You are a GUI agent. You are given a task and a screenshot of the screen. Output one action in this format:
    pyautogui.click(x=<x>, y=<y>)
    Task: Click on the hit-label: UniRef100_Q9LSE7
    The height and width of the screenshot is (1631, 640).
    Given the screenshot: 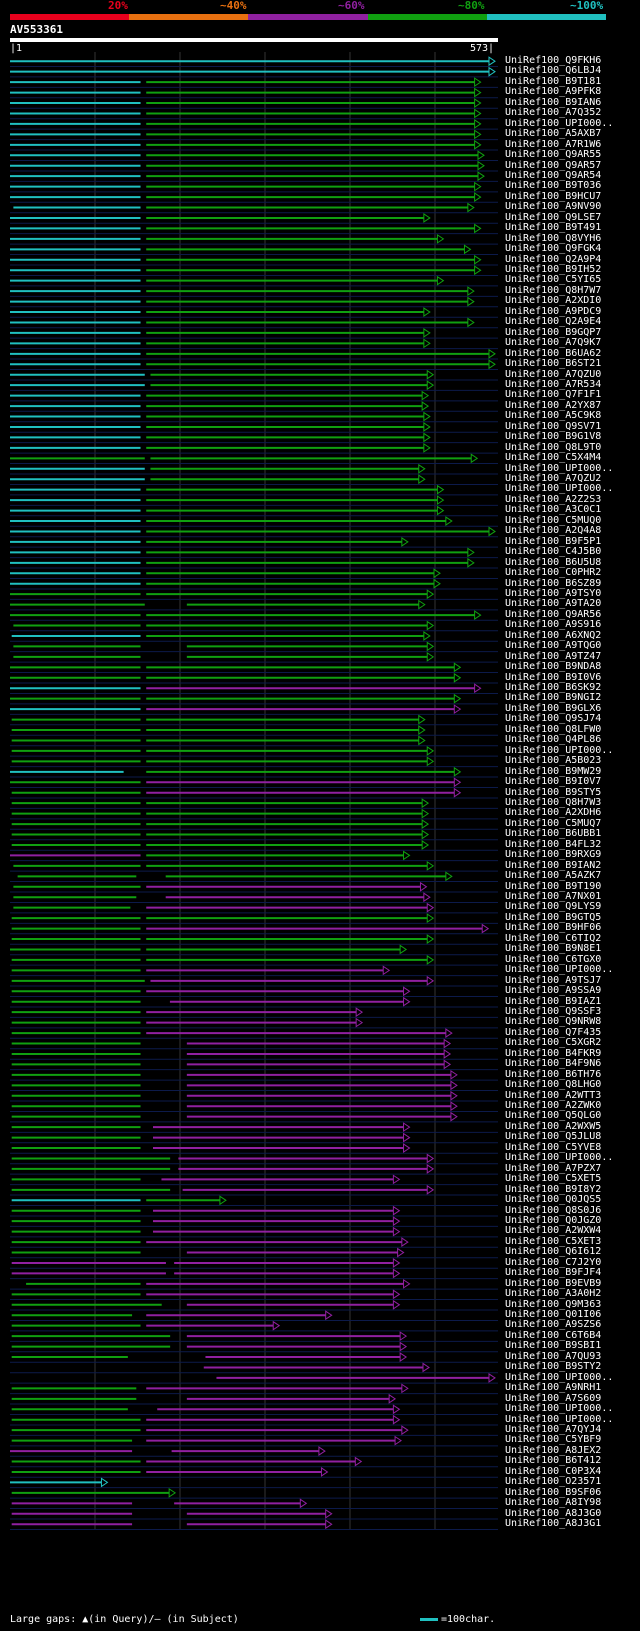 What is the action you would take?
    pyautogui.click(x=553, y=217)
    